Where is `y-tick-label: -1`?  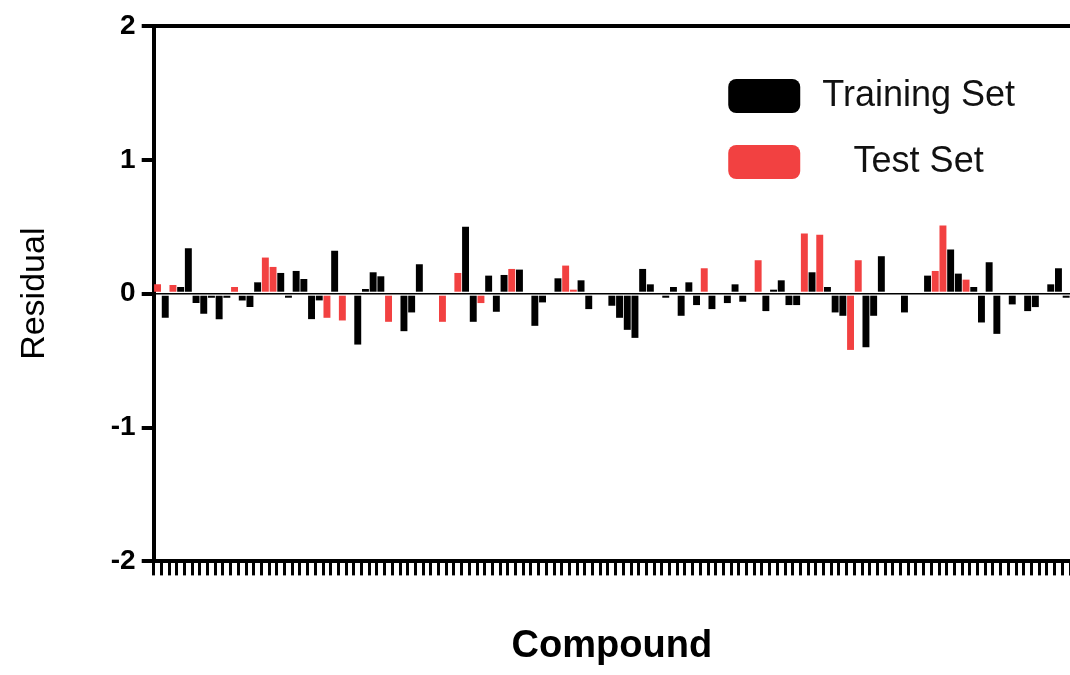
y-tick-label: -1 is located at coordinates (123, 426).